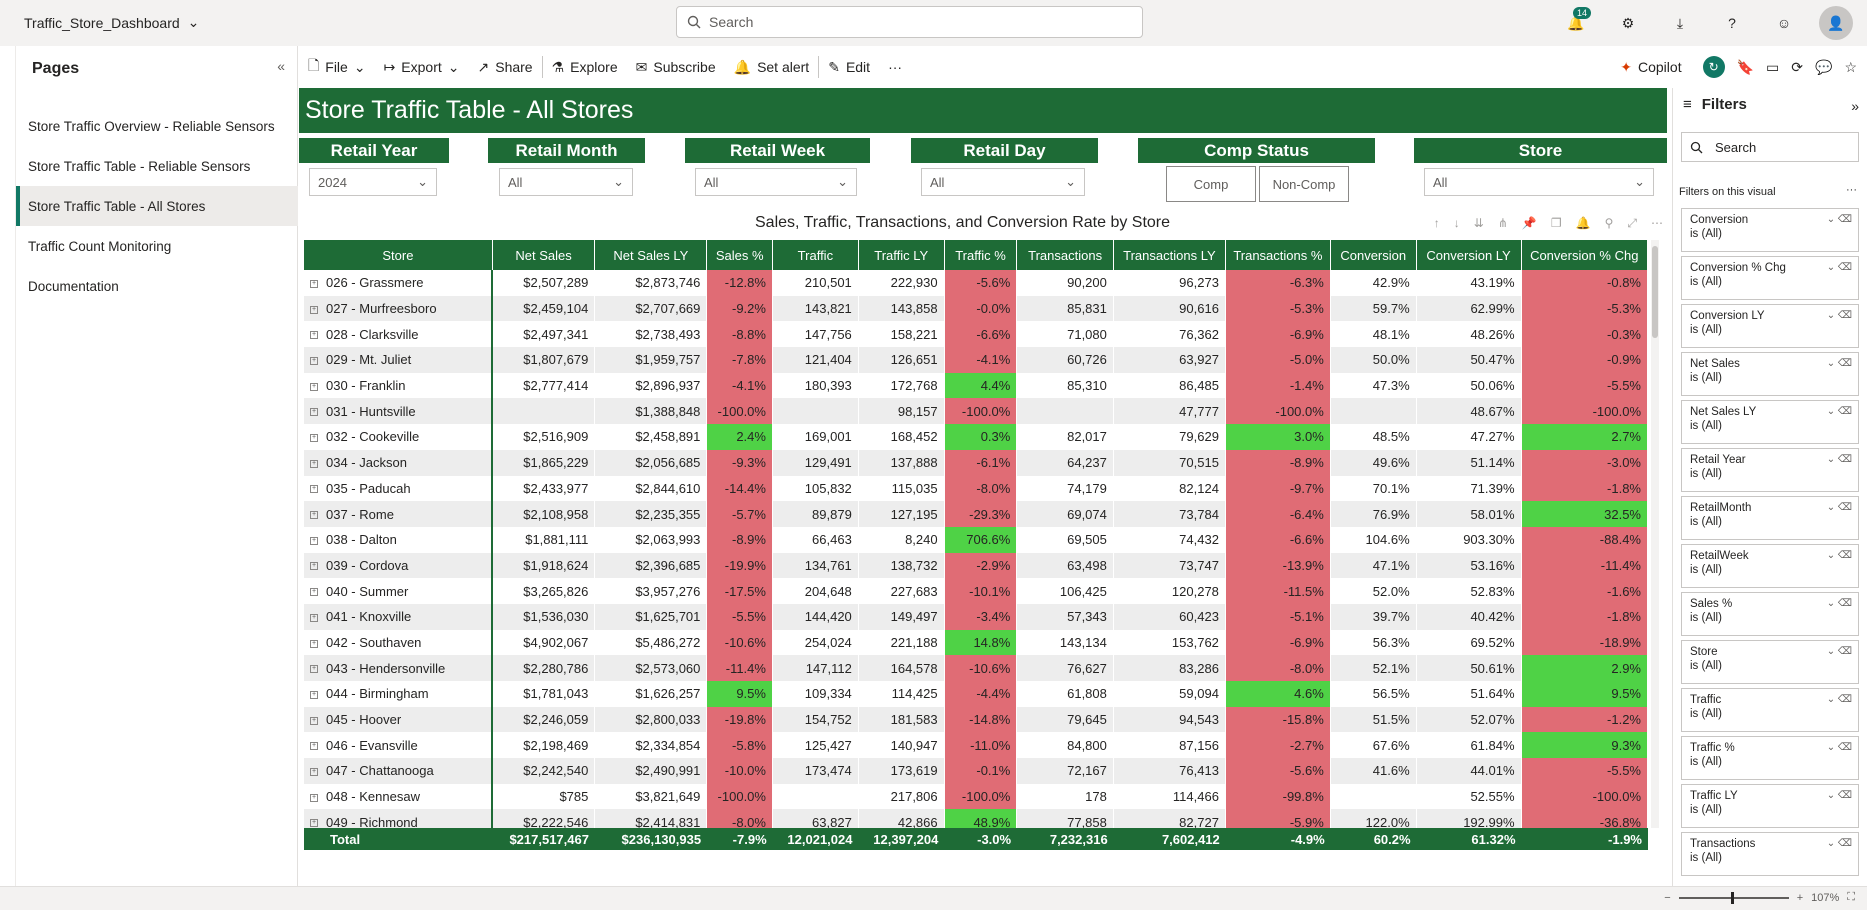 This screenshot has height=910, width=1867. I want to click on feedback-icon: ☺, so click(1784, 23).